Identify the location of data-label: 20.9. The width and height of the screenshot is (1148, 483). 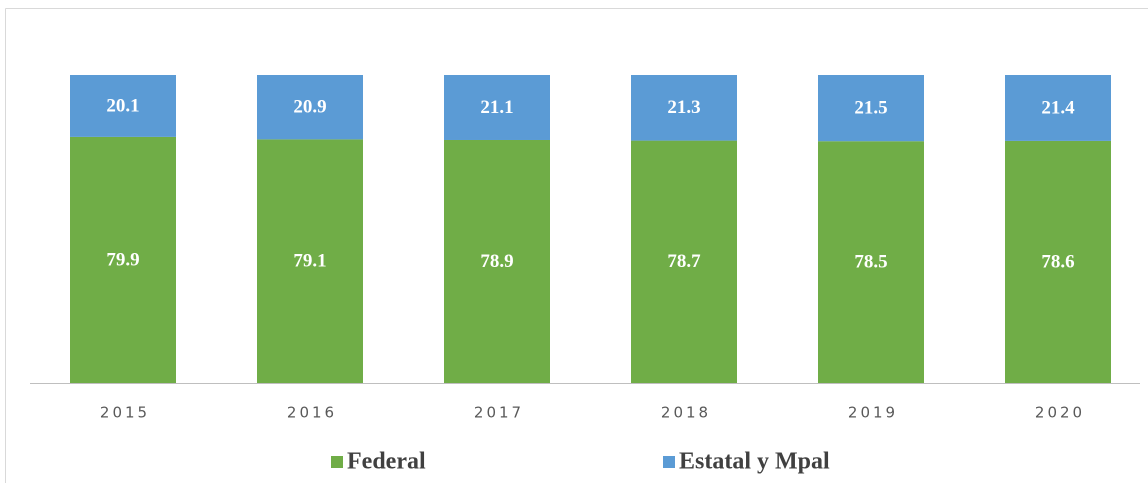
(309, 107).